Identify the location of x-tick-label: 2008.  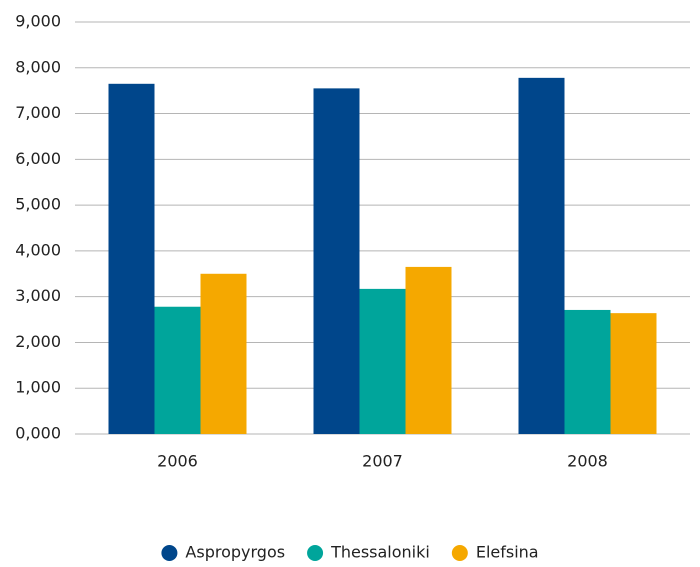
(587, 461).